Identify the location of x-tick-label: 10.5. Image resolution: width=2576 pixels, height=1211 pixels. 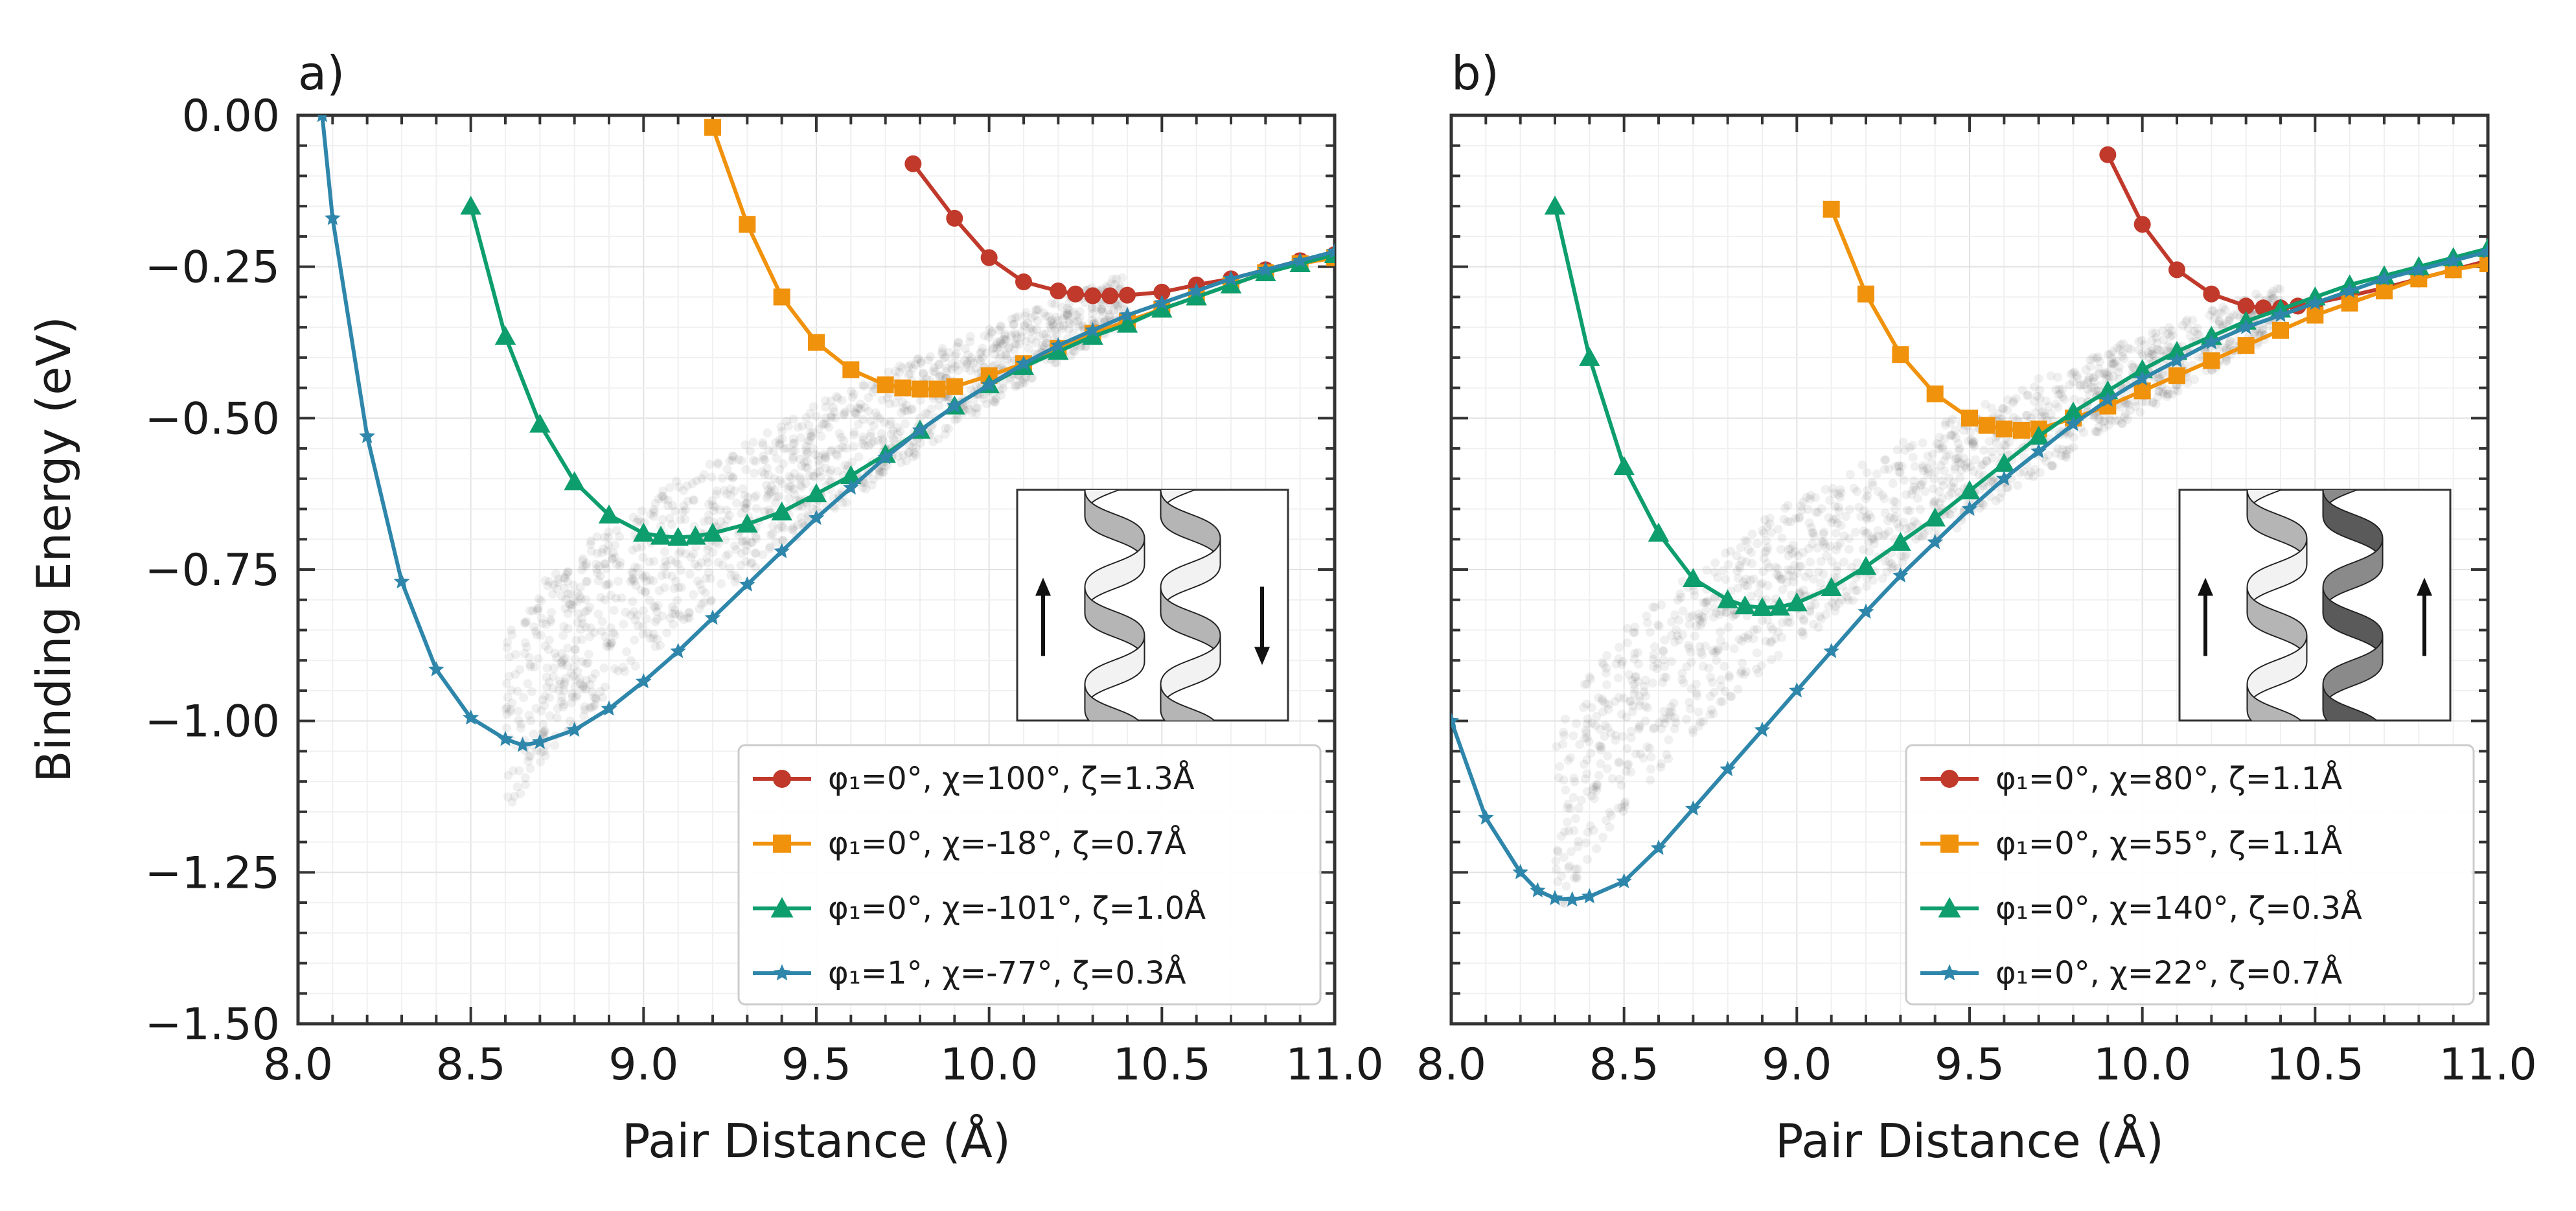
(2315, 1064).